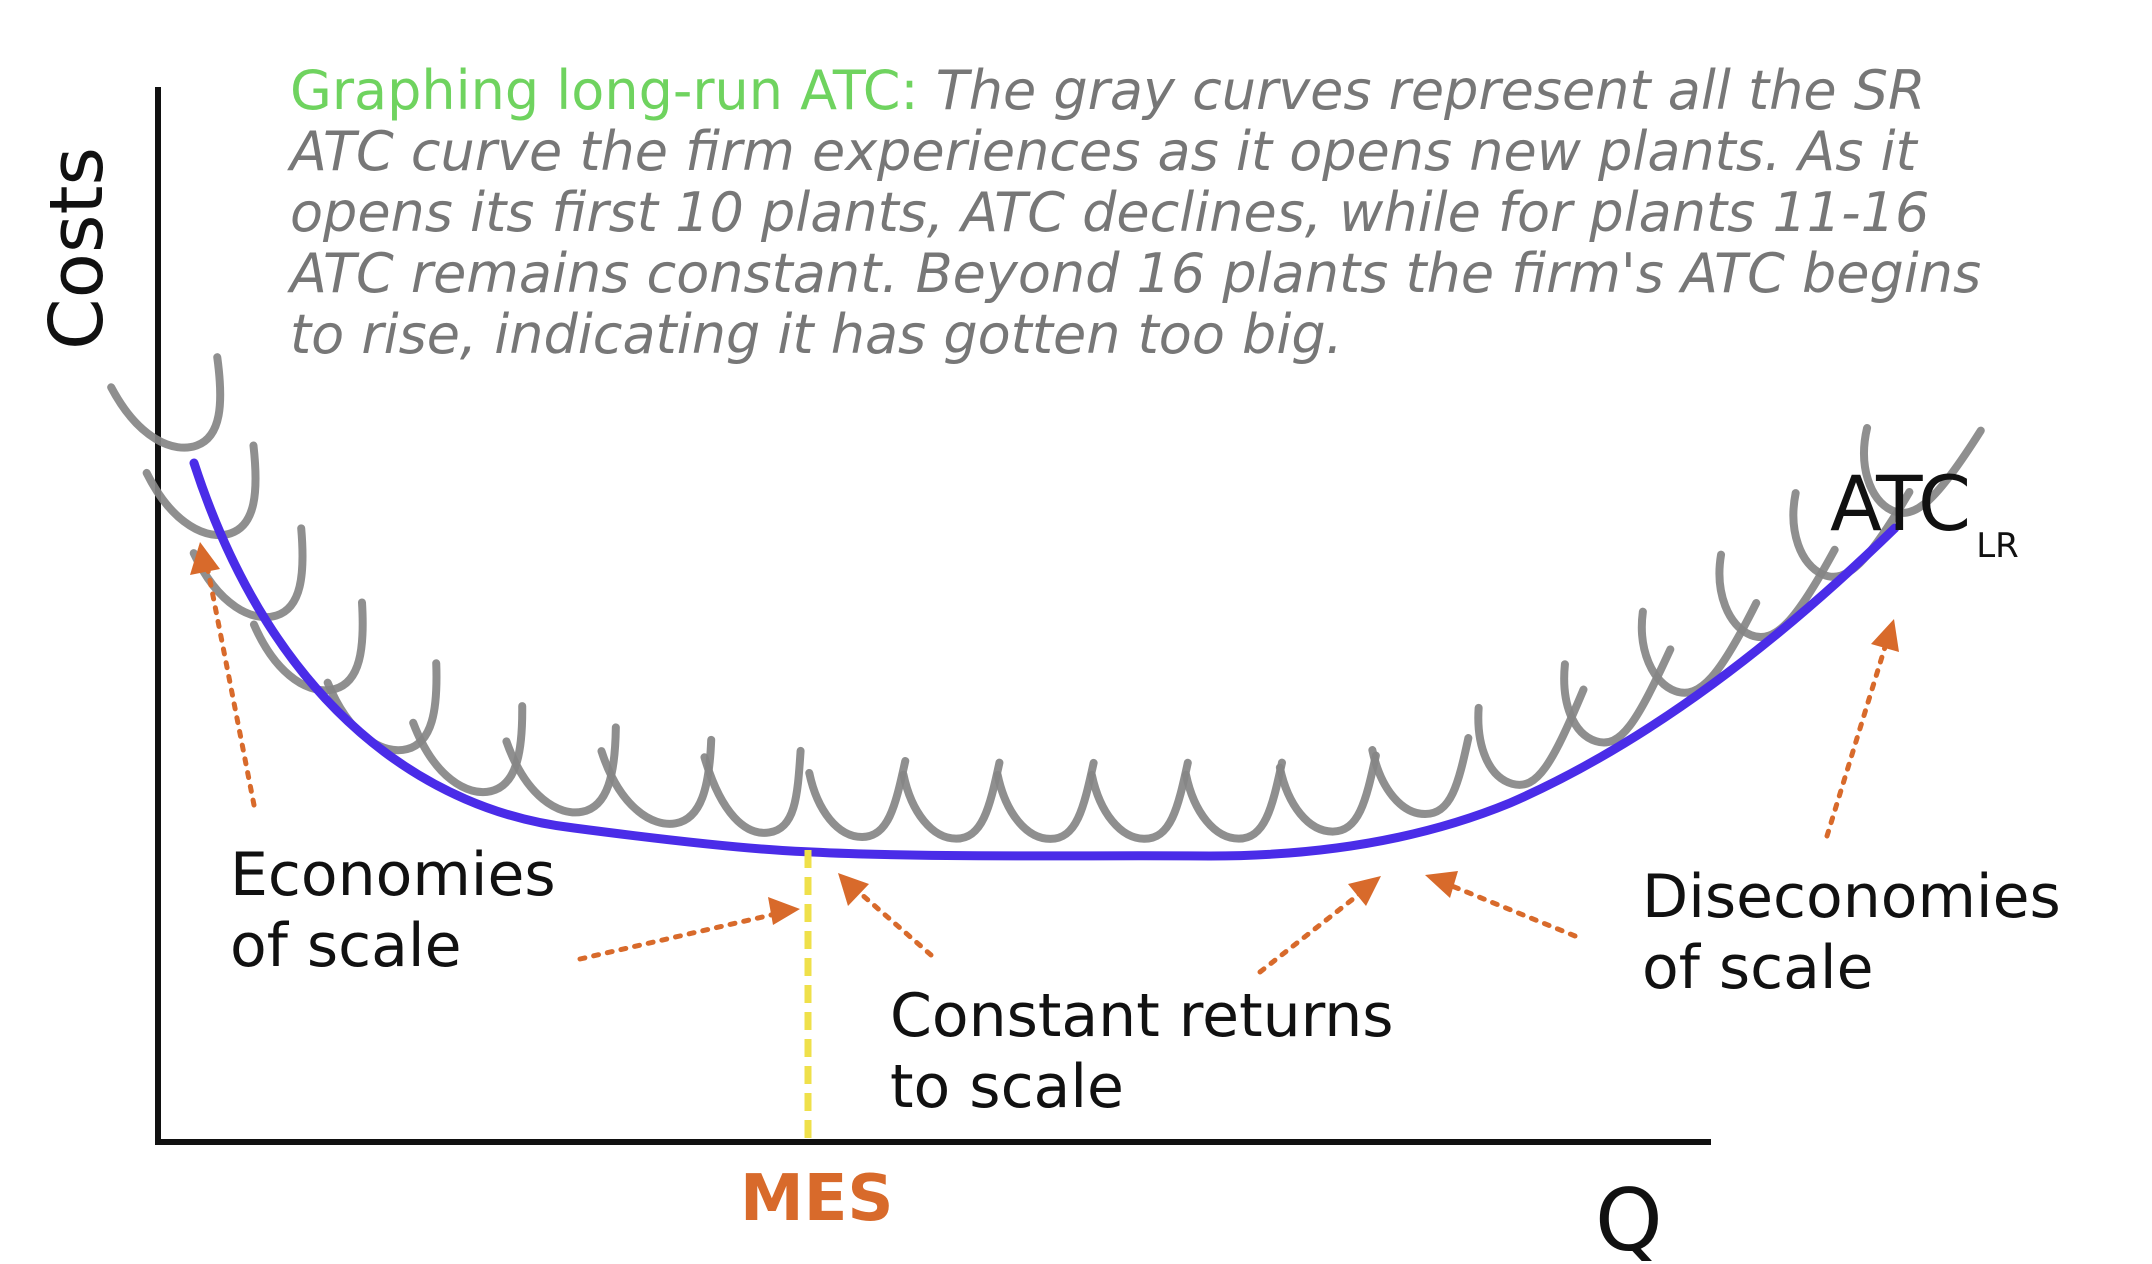 The height and width of the screenshot is (1264, 2152). I want to click on diseconomies-arrow-left, so click(1508, 909).